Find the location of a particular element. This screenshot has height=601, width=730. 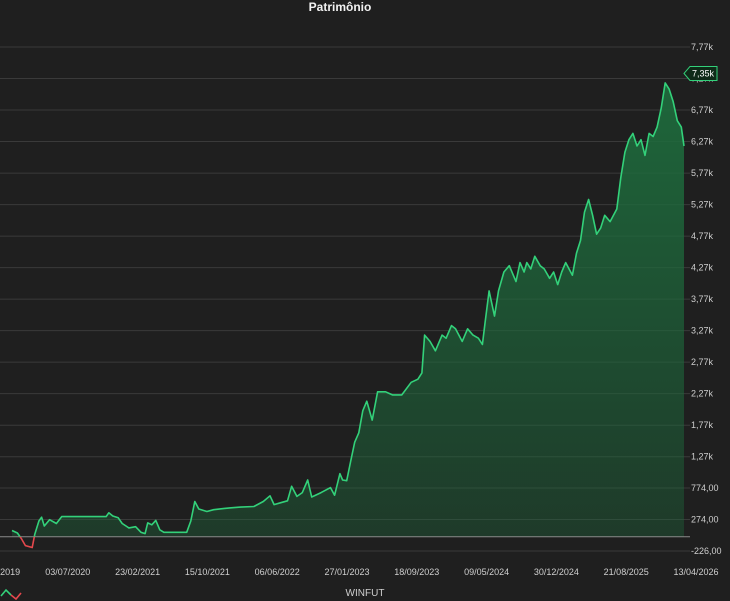

legend-series-icon is located at coordinates (11, 594).